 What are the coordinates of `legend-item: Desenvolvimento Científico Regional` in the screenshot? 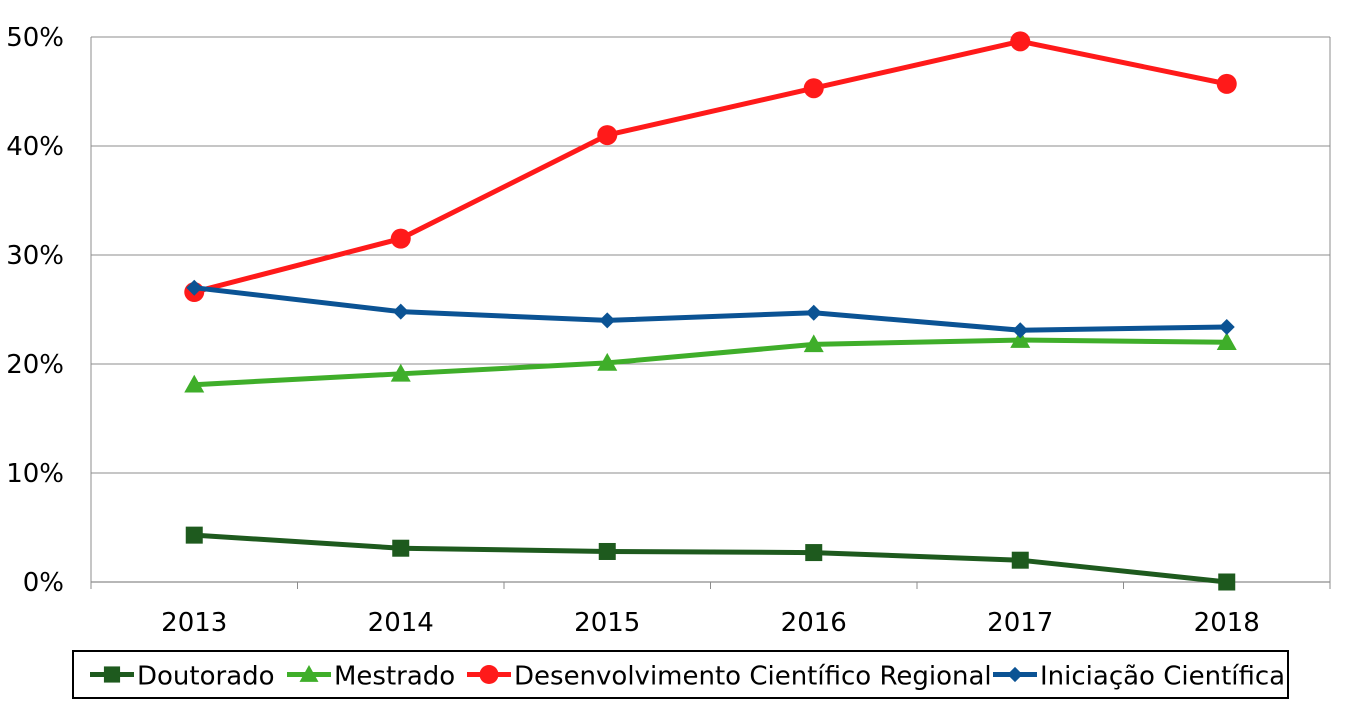 It's located at (729, 677).